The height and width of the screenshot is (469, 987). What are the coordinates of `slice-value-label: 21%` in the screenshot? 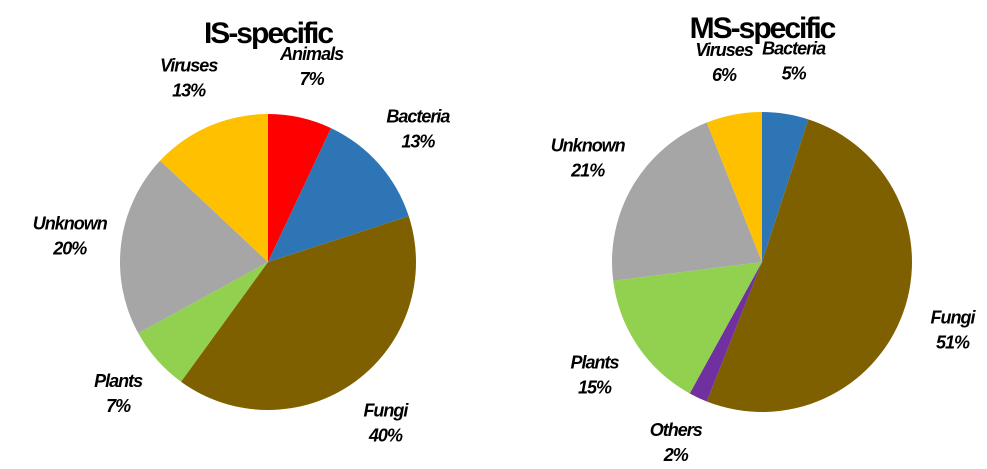 It's located at (587, 171).